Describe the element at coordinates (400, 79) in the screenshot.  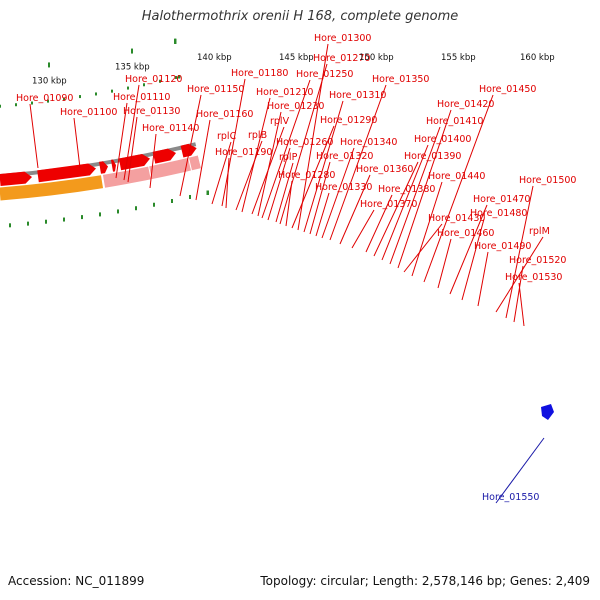
I see `gene-label: Hore_01350` at that location.